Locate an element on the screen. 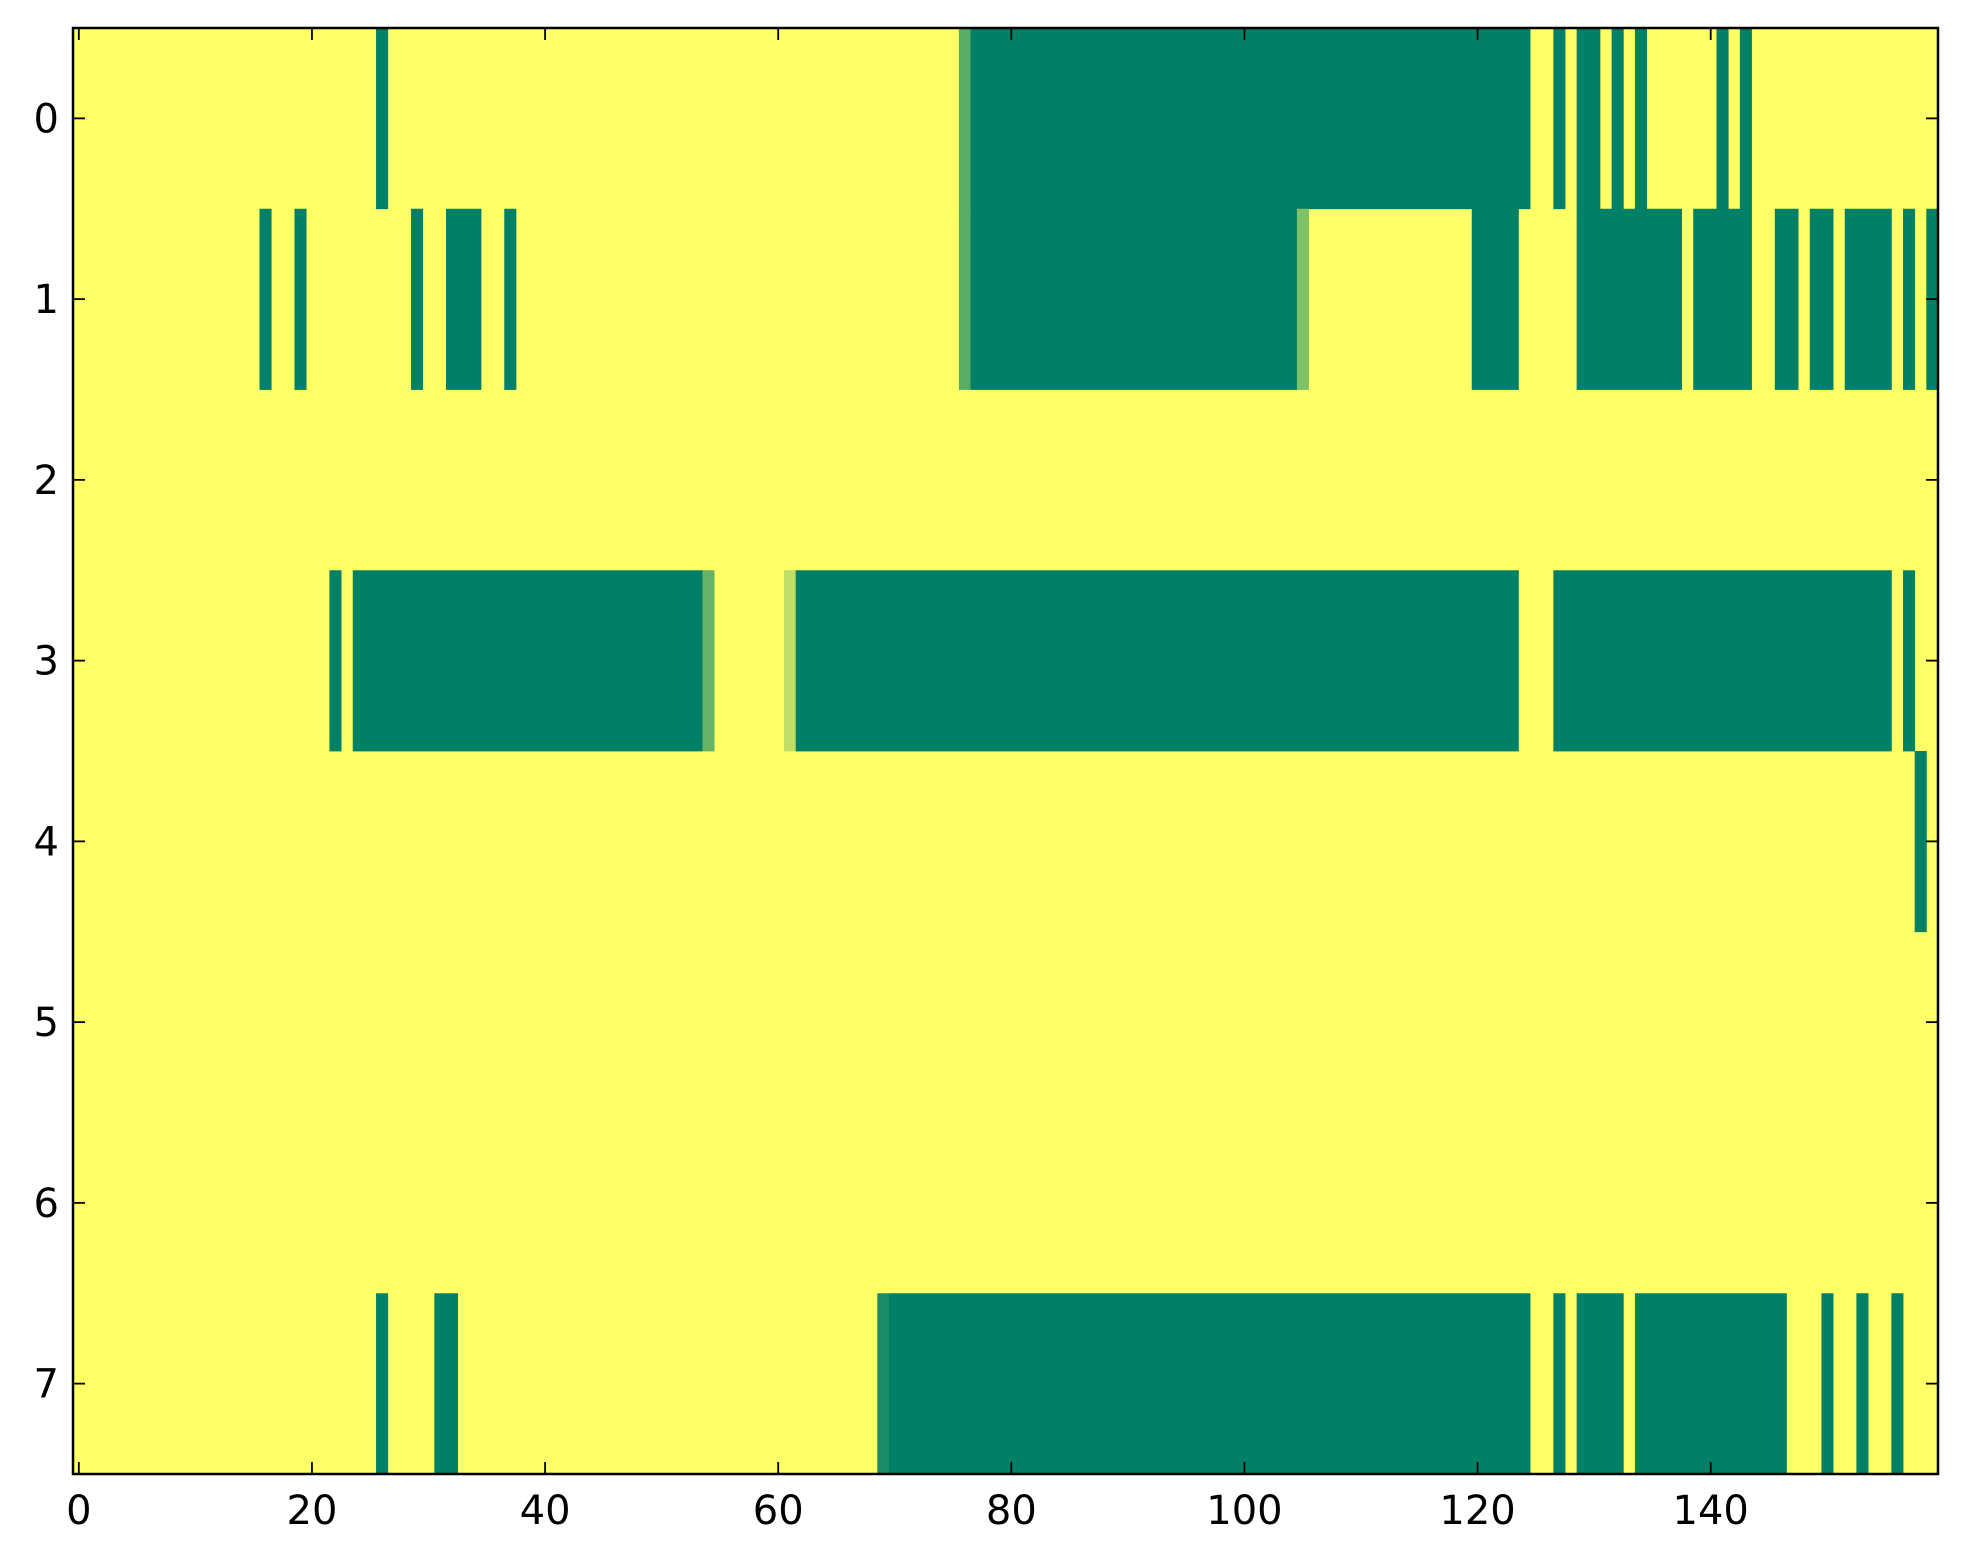 The width and height of the screenshot is (1963, 1564). x-tick-label-20: 20 is located at coordinates (312, 1511).